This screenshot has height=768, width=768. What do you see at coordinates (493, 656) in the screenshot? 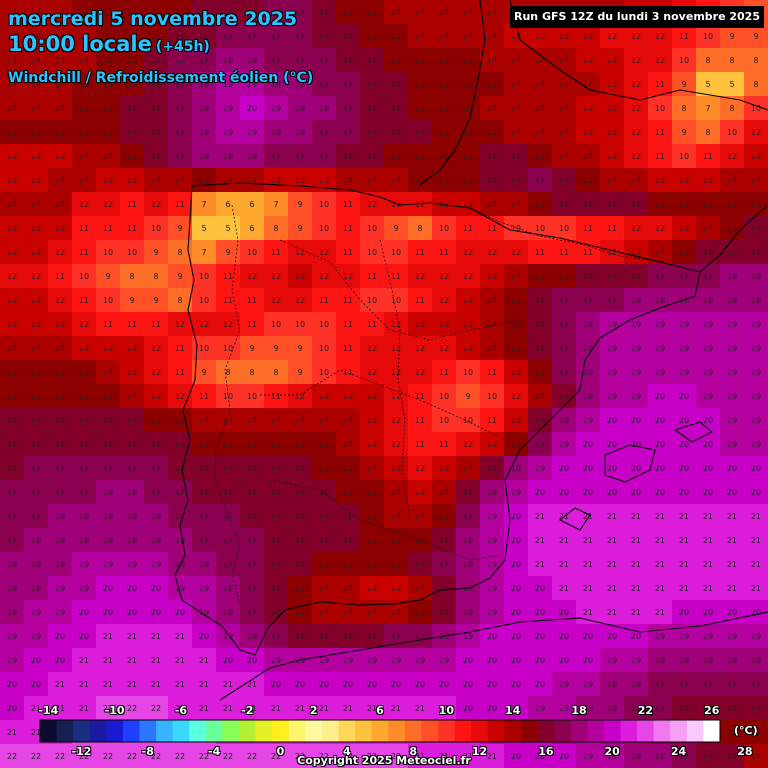
I see `north-africa-coast` at bounding box center [493, 656].